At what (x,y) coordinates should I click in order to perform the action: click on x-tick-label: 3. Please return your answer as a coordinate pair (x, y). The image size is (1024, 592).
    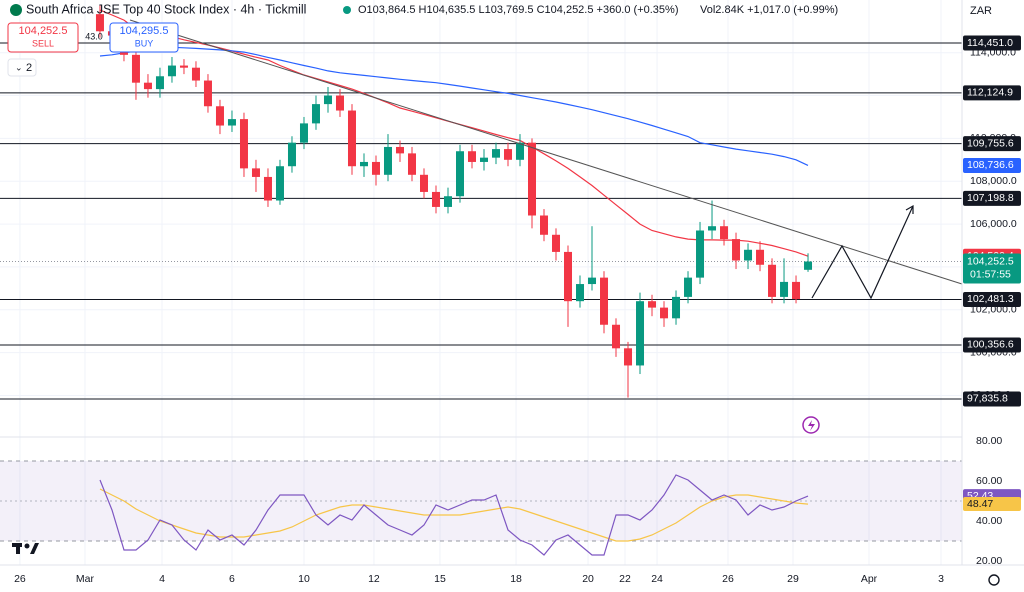
    Looking at the image, I should click on (941, 579).